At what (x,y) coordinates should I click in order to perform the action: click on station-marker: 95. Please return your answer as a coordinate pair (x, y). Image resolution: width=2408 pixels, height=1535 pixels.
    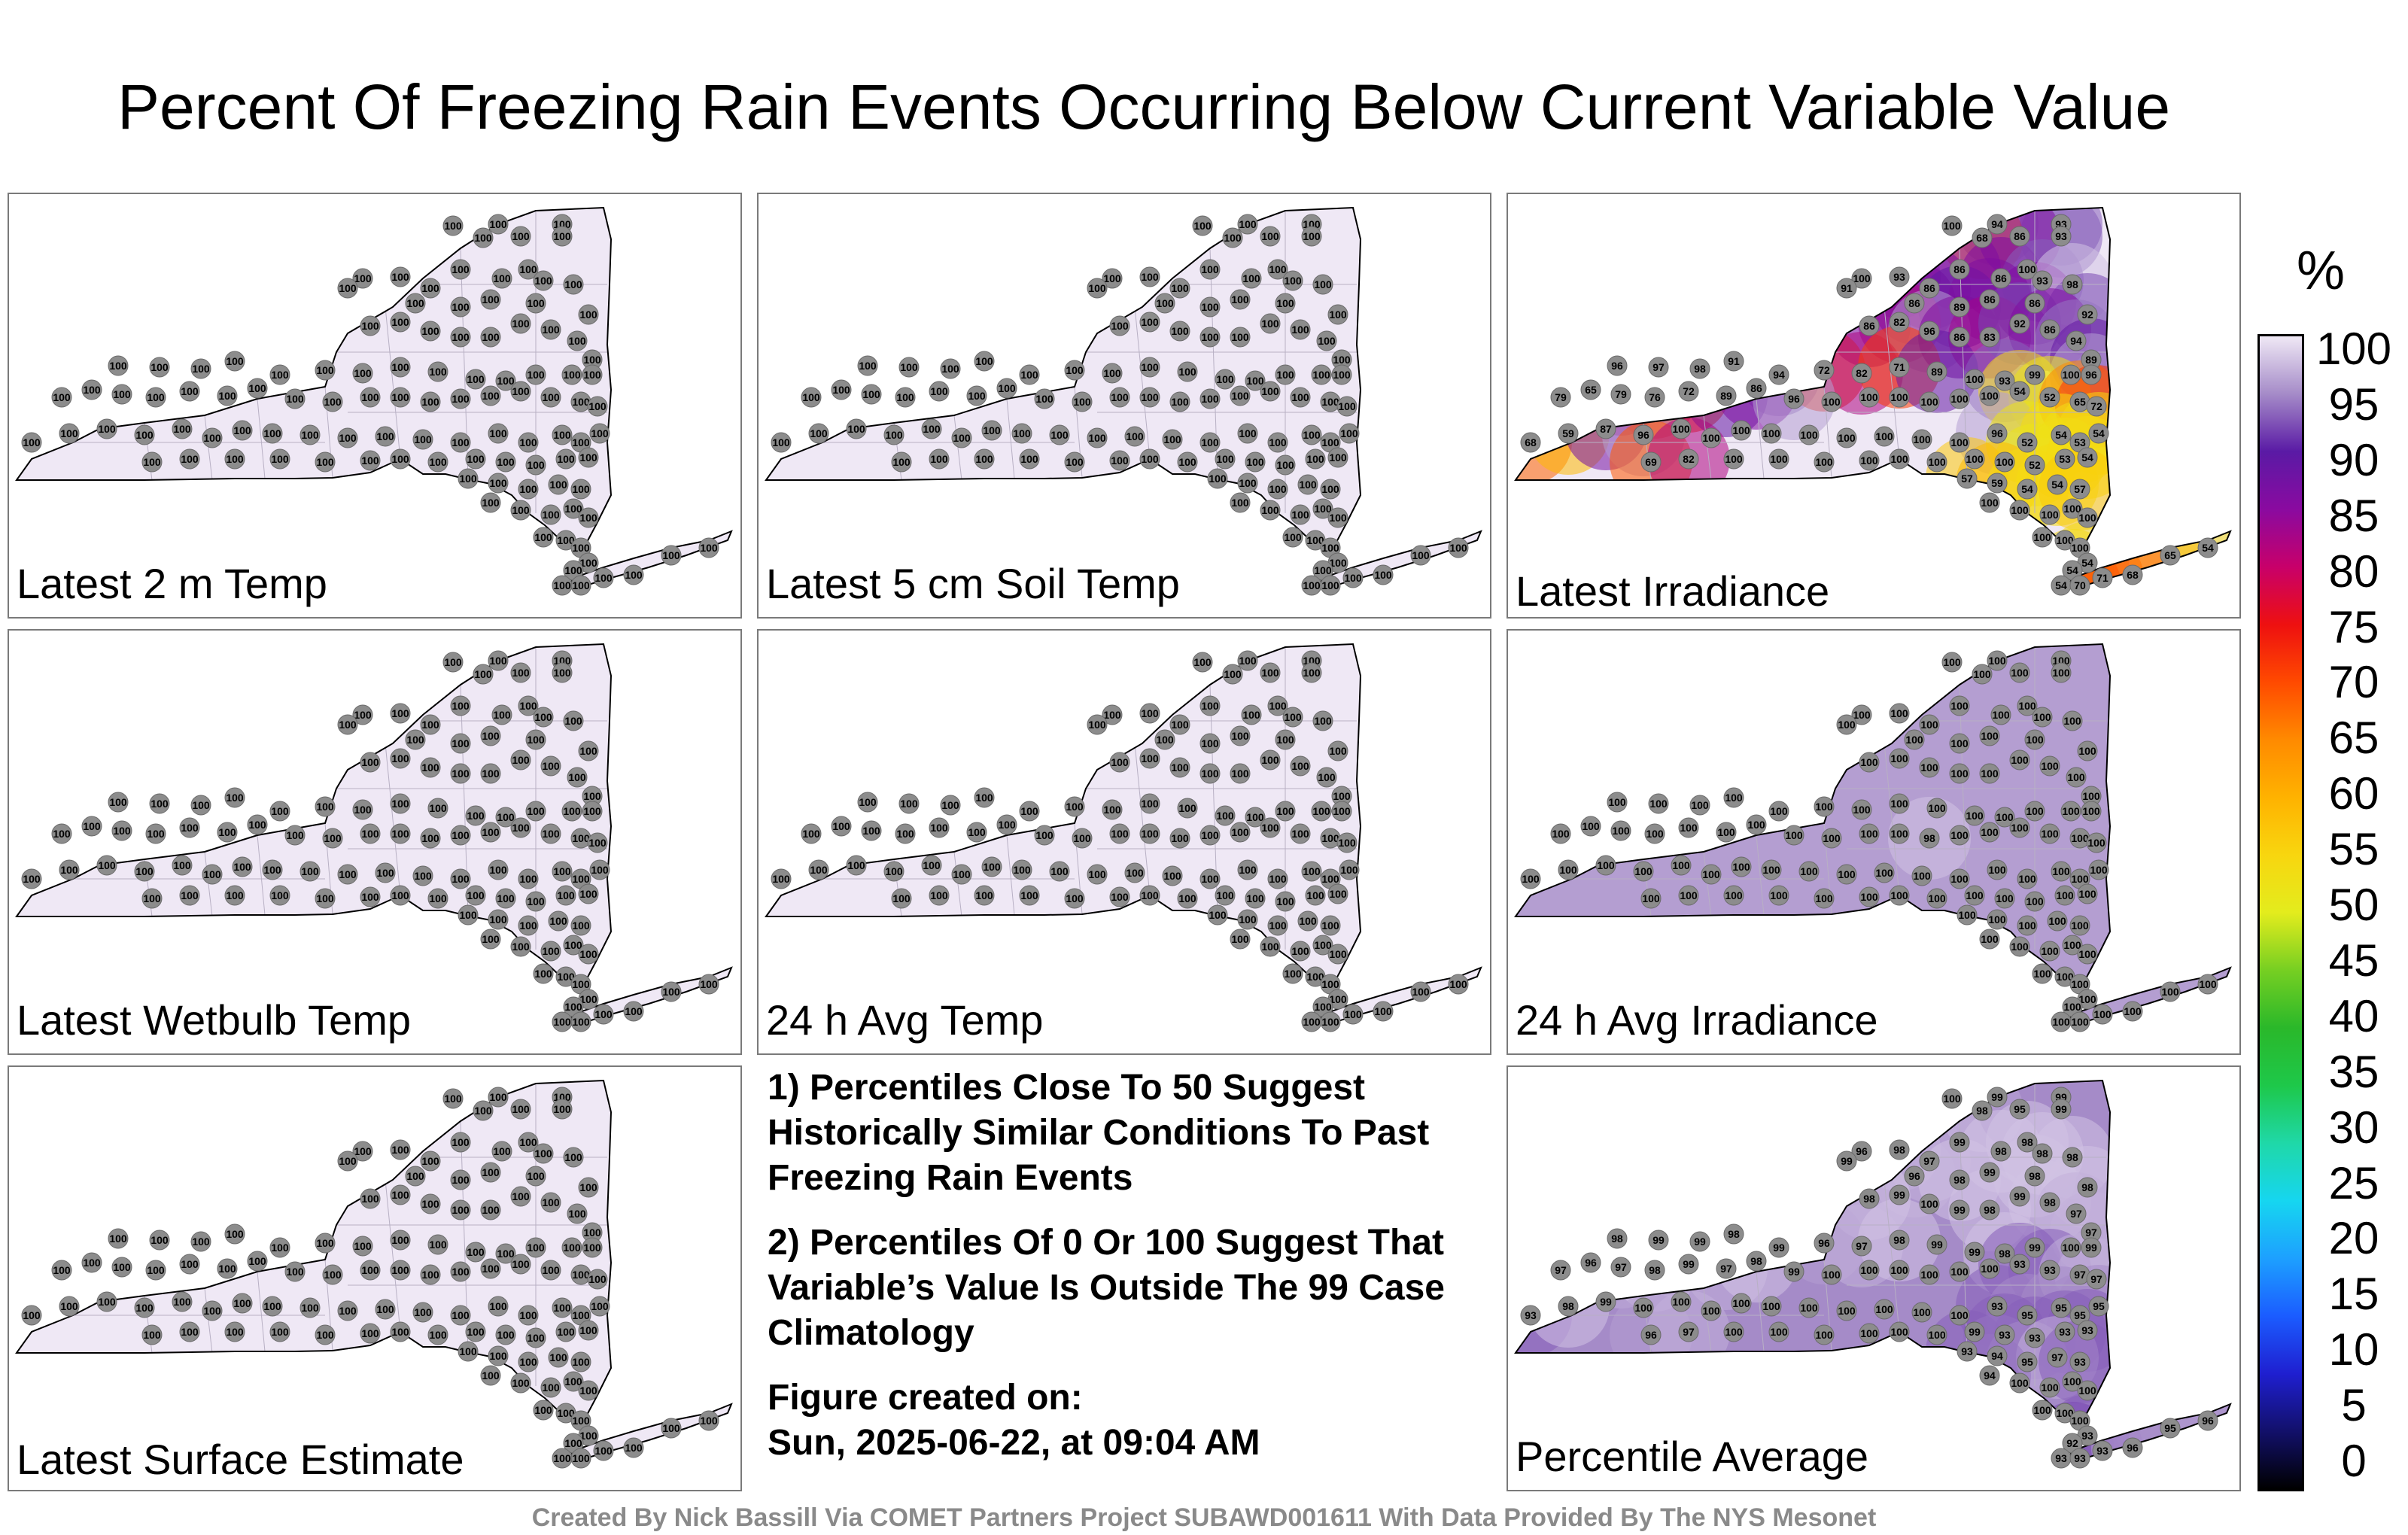
    Looking at the image, I should click on (2098, 1306).